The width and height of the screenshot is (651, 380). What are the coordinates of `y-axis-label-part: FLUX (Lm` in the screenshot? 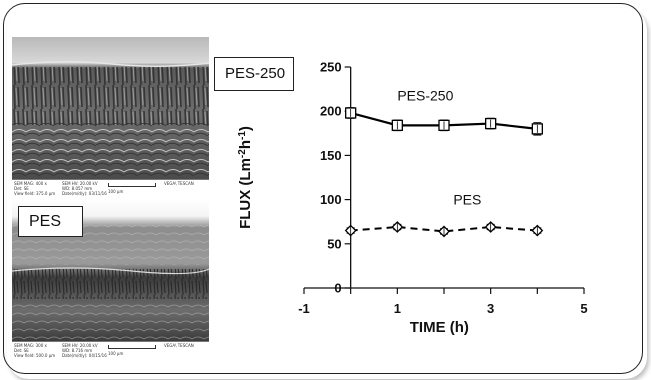 It's located at (245, 193).